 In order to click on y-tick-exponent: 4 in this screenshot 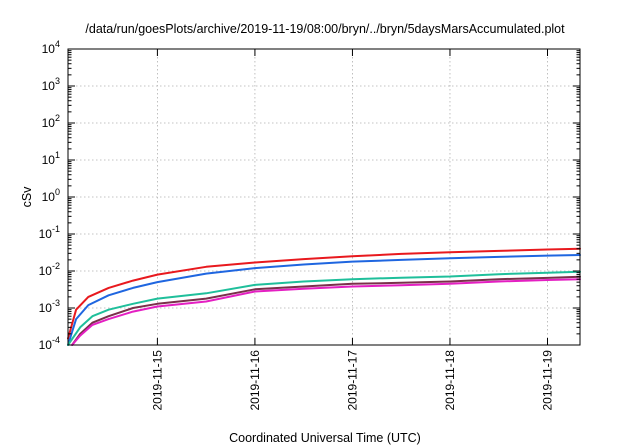, I will do `click(57, 44)`.